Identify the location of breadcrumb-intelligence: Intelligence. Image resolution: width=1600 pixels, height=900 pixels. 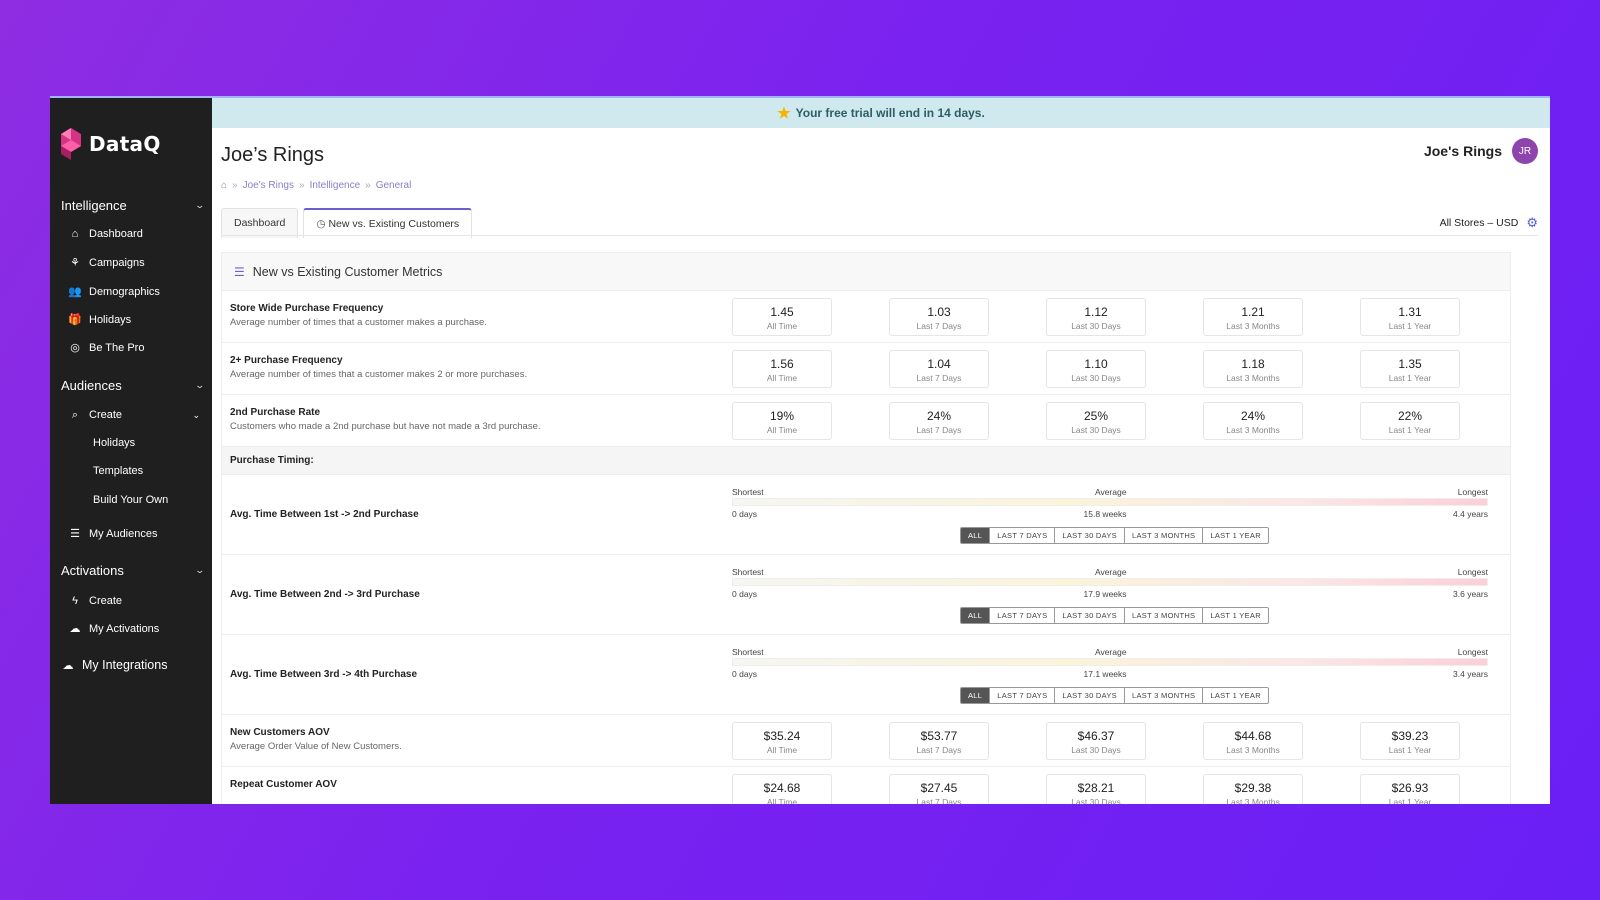
(335, 185).